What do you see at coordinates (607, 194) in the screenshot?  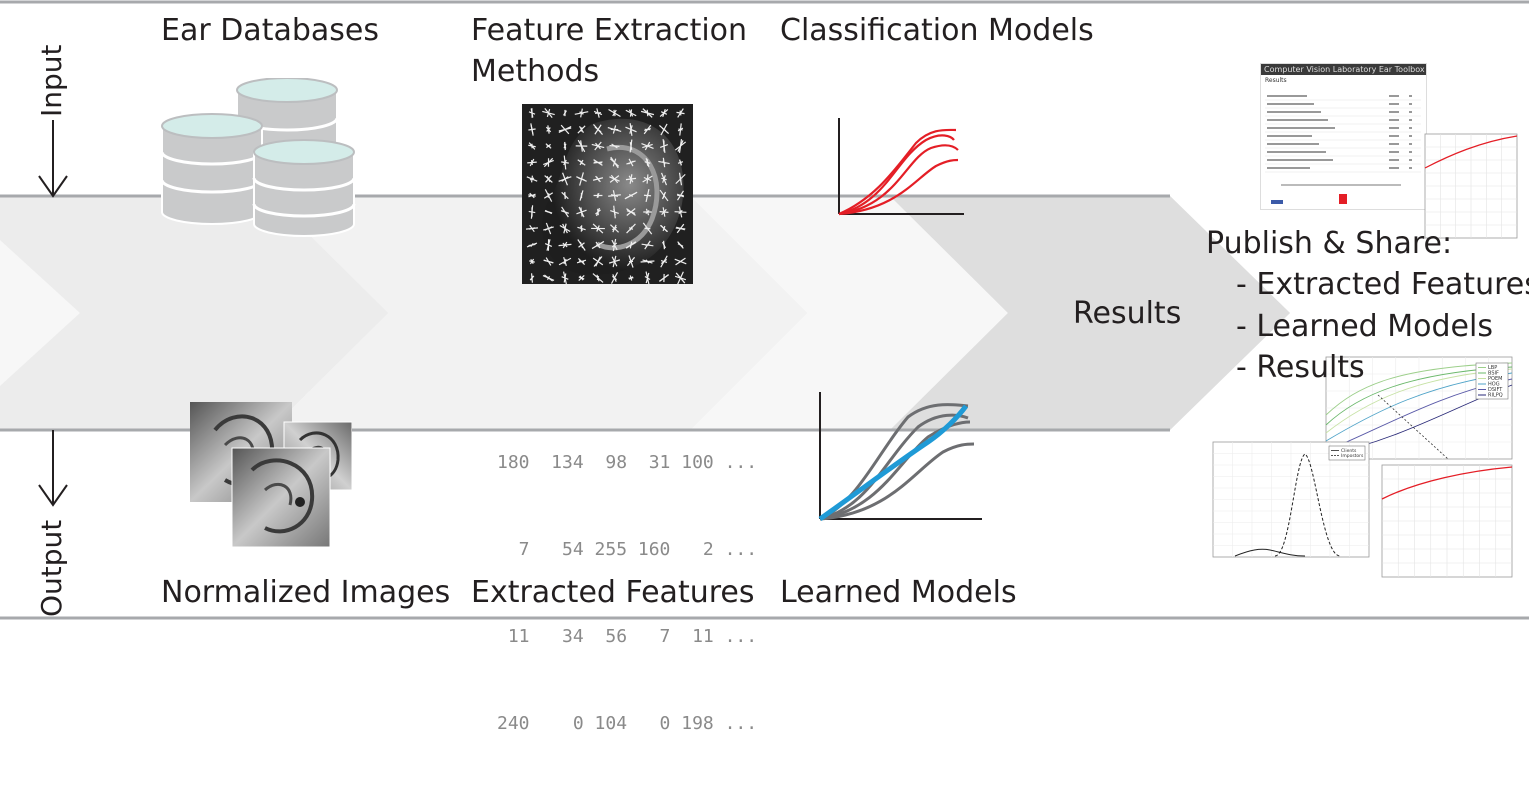 I see `feature-extraction-ear-image` at bounding box center [607, 194].